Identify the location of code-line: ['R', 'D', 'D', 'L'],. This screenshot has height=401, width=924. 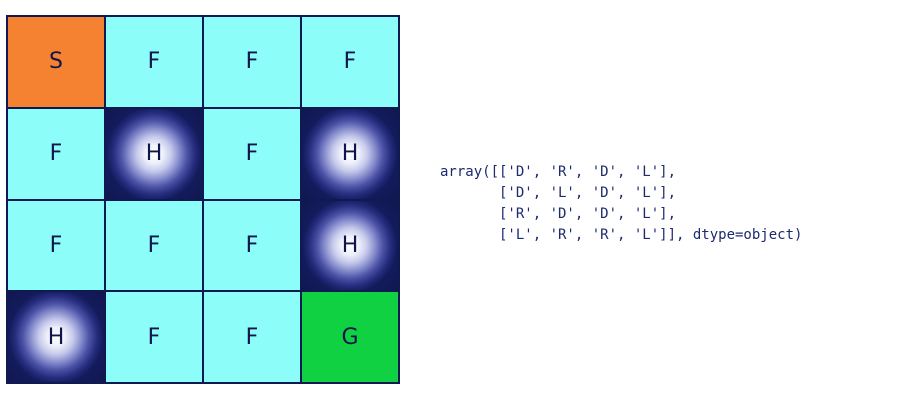
(558, 214).